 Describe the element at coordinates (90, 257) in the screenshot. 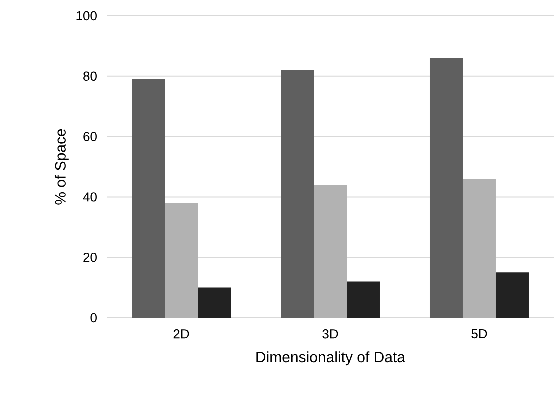

I see `y-tick-label: 20` at that location.